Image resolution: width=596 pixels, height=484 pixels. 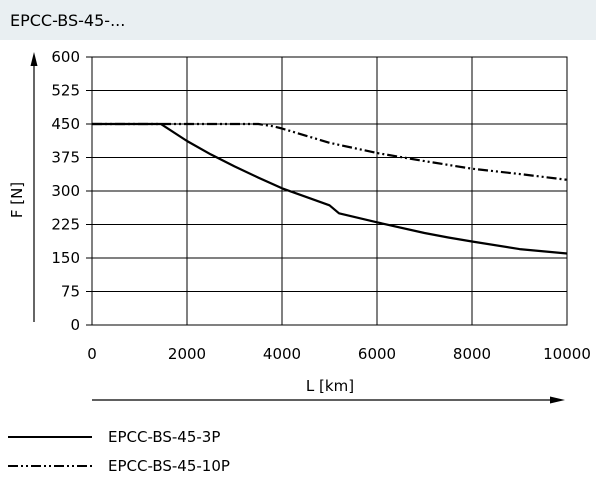 I want to click on y-axis-arrow-head, so click(x=34, y=59).